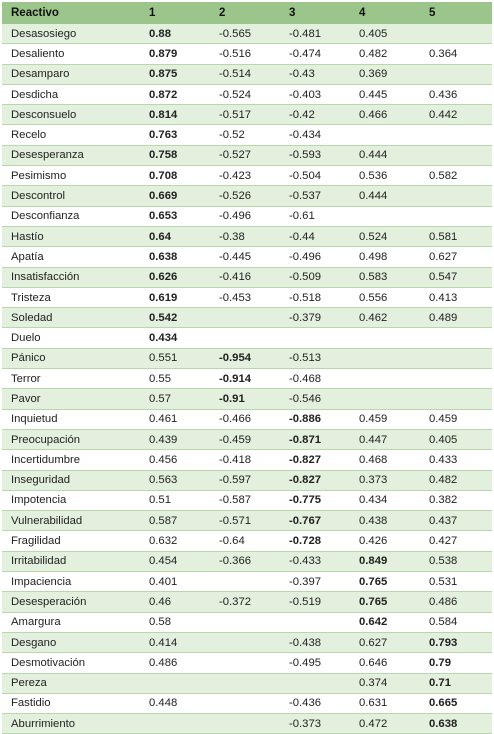 The width and height of the screenshot is (494, 734). I want to click on row-label: Desgano, so click(71, 643).